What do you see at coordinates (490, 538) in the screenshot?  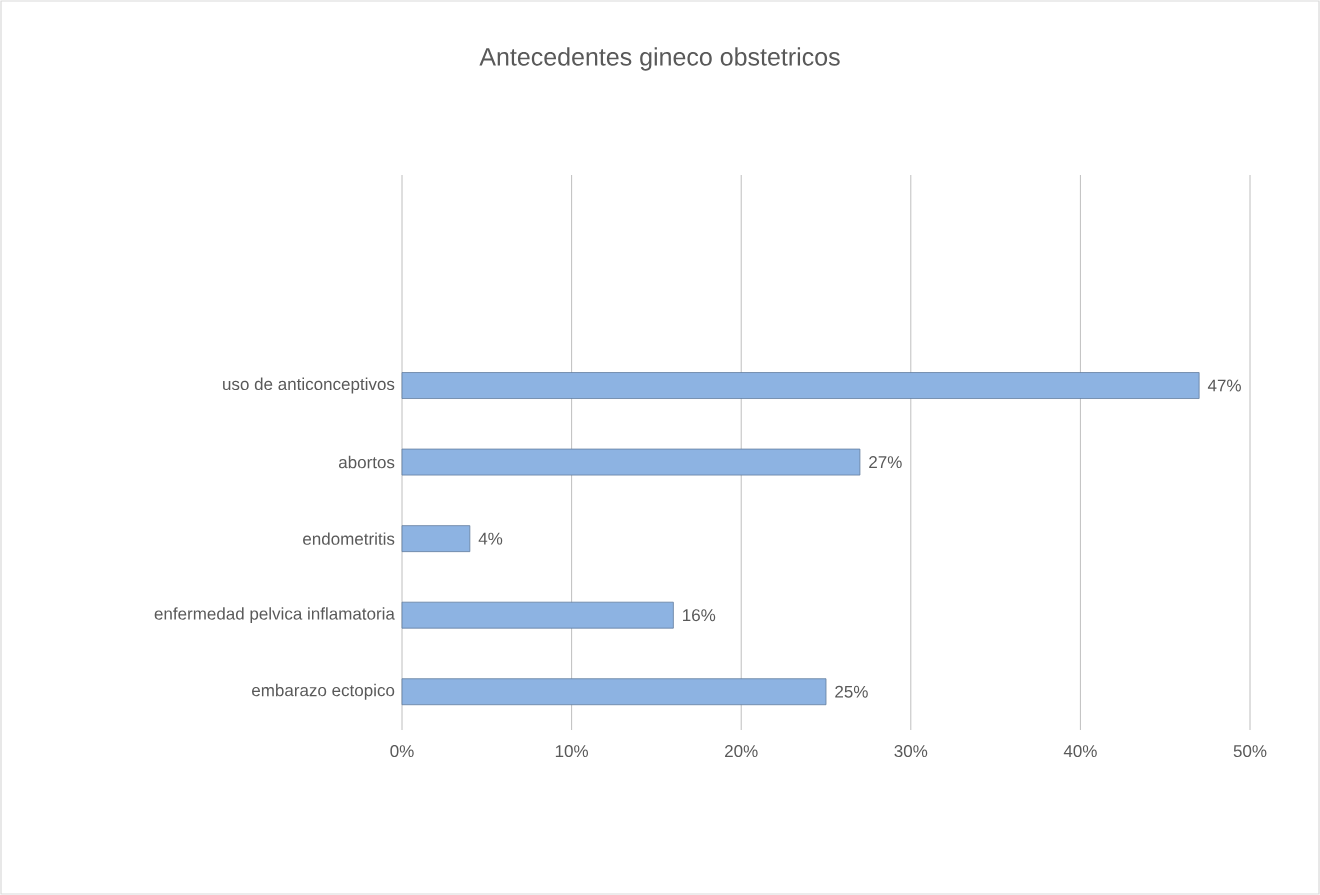 I see `data-label: 4%` at bounding box center [490, 538].